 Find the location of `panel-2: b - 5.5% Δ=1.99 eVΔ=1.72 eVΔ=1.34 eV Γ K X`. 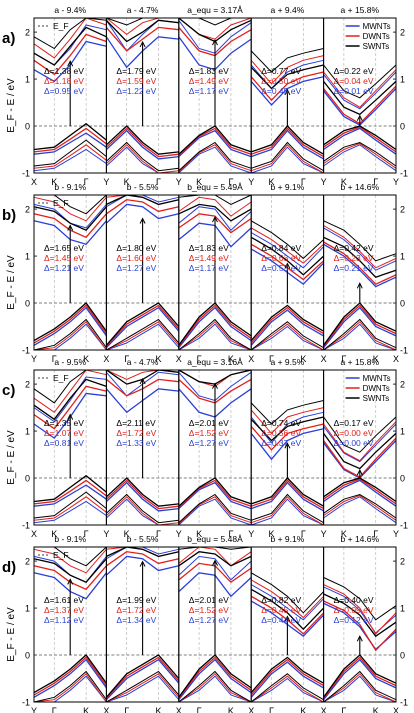

panel-2: b - 5.5% Δ=1.99 eVΔ=1.72 eVΔ=1.34 eV Γ K X is located at coordinates (143, 623).